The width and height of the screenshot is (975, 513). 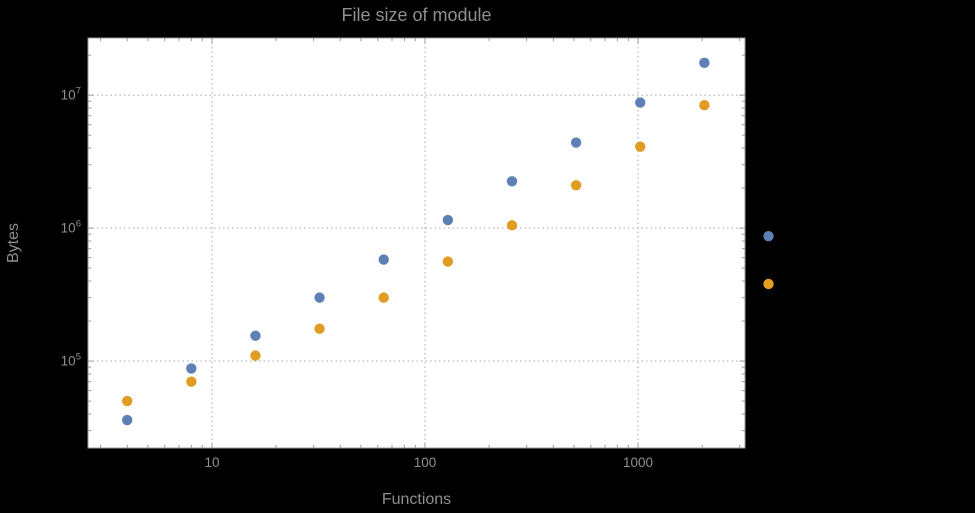 I want to click on x-tick-label: 100, so click(x=425, y=462).